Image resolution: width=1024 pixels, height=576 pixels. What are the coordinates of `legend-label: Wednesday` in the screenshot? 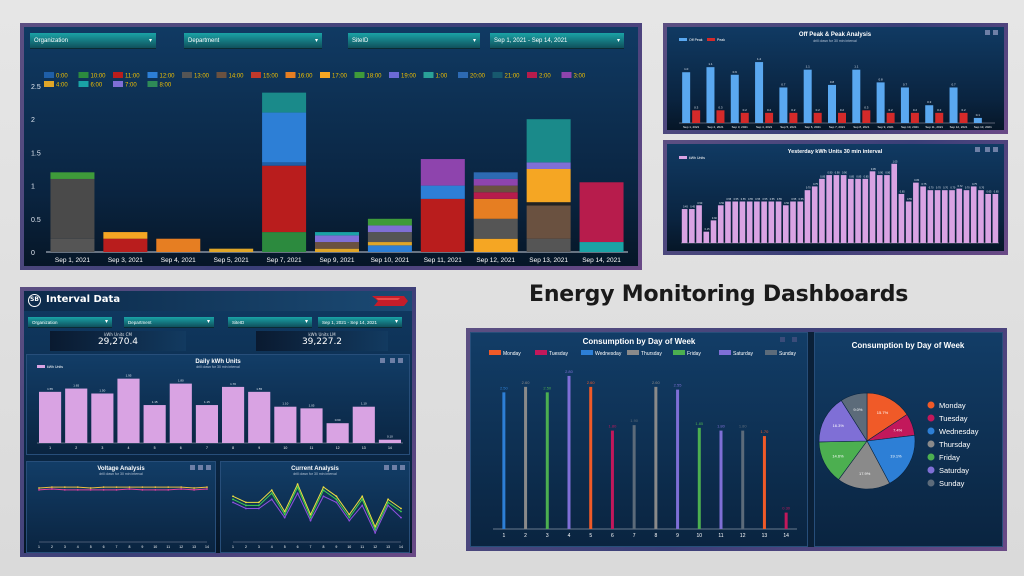 It's located at (608, 354).